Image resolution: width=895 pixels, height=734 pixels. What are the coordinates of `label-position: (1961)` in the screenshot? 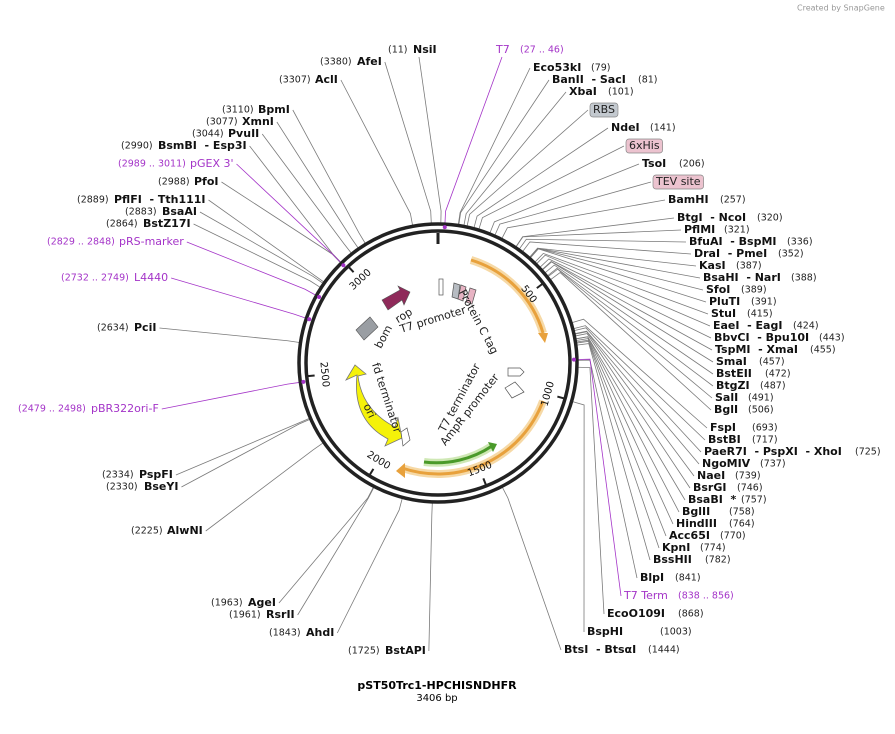 It's located at (245, 615).